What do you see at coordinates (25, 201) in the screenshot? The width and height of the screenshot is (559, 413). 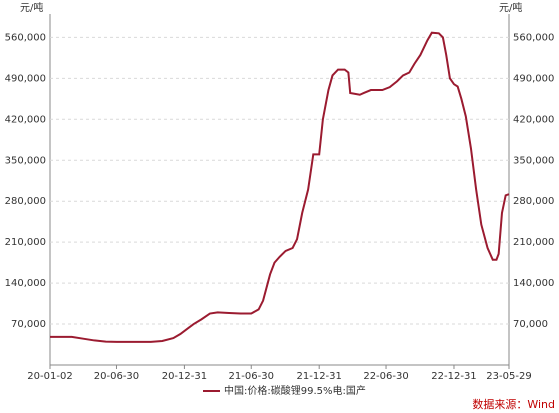 I see `y-tick-label: 280,000` at bounding box center [25, 201].